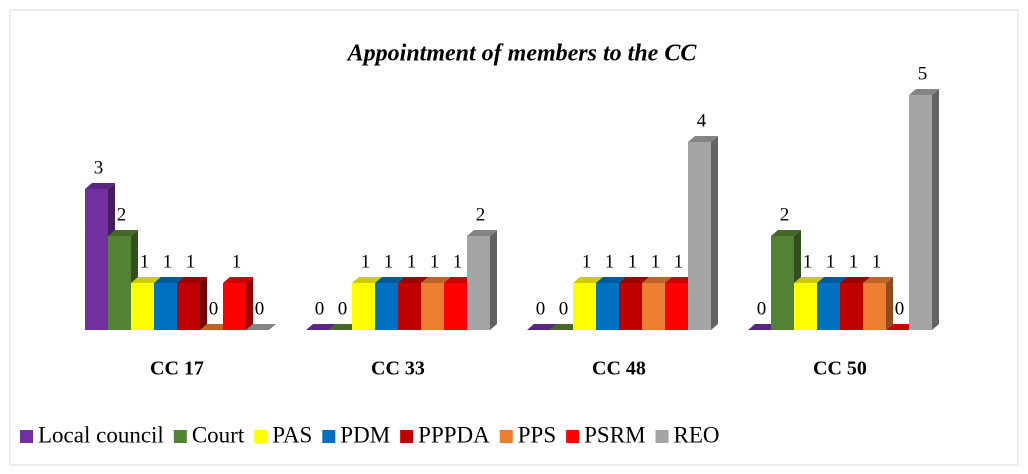 The width and height of the screenshot is (1028, 474). Describe the element at coordinates (99, 167) in the screenshot. I see `data-label: 3` at that location.